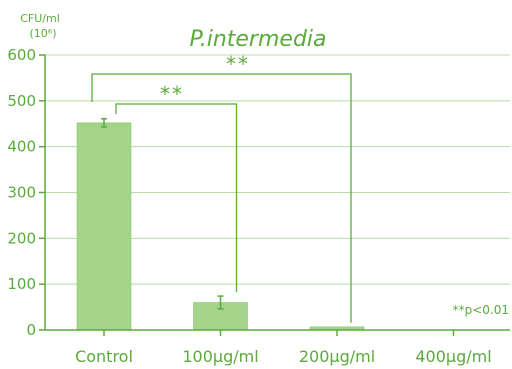  I want to click on significance-bracket, so click(176, 198).